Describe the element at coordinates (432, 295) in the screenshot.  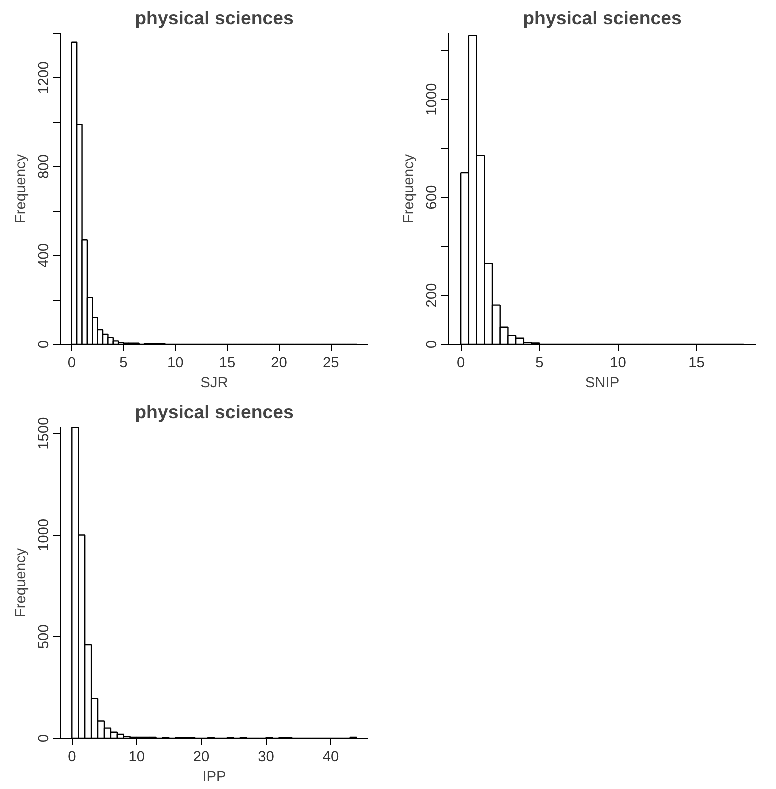
I see `y-tick-label: 200` at that location.